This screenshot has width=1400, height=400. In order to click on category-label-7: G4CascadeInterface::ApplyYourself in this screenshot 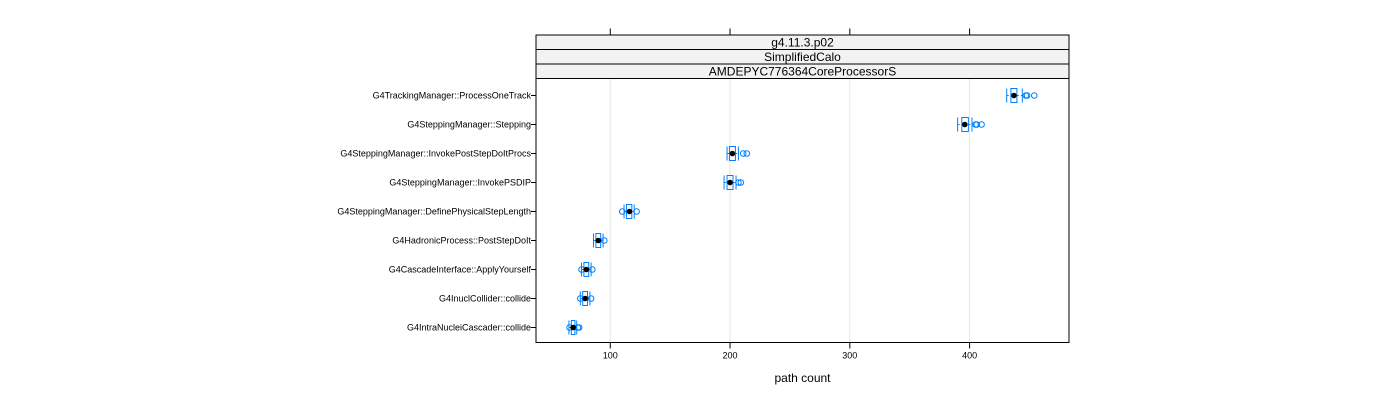, I will do `click(460, 270)`.